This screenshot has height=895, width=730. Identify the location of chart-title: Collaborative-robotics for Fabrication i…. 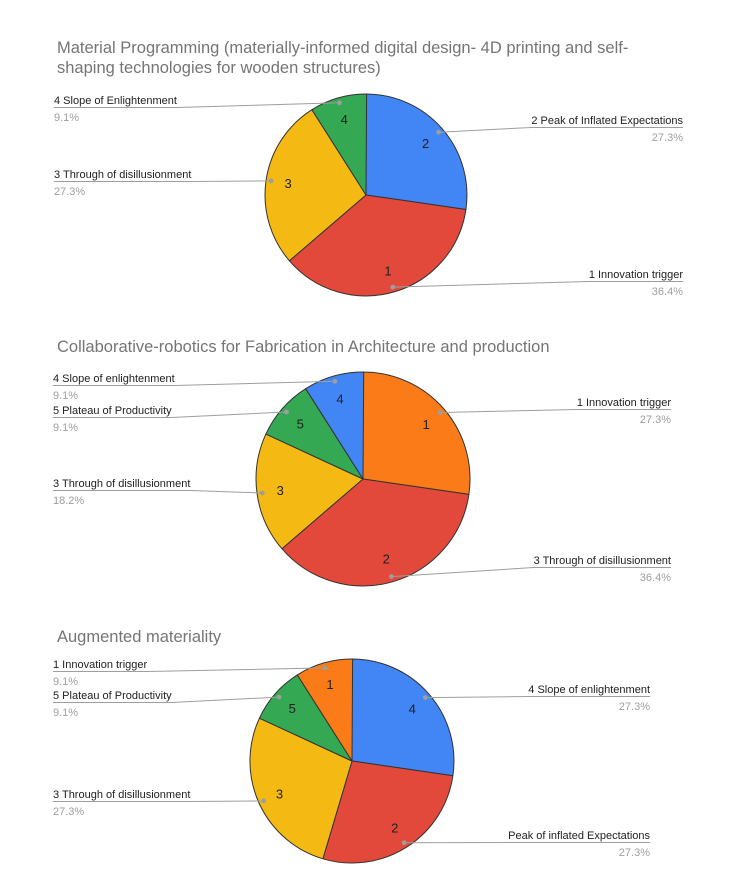
(303, 347).